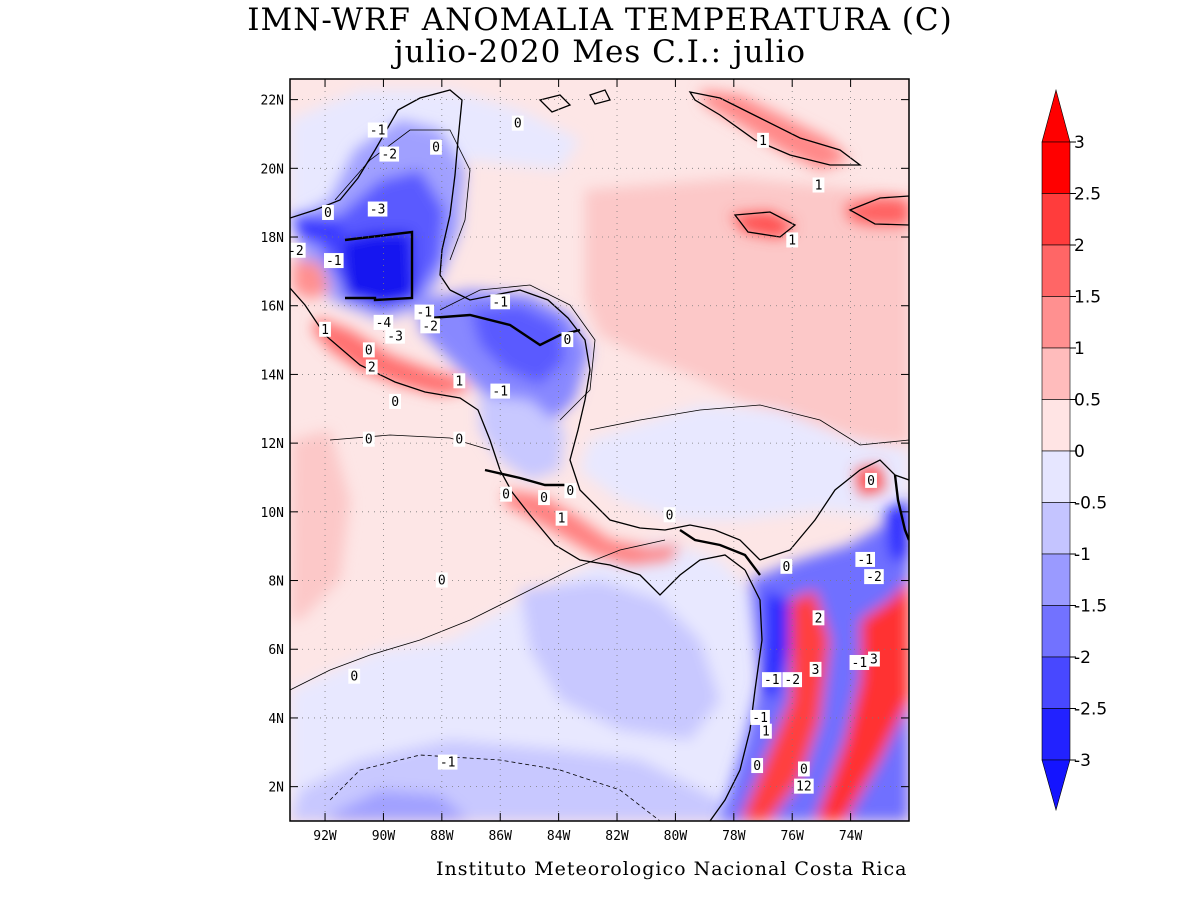 This screenshot has height=900, width=1200. What do you see at coordinates (384, 836) in the screenshot?
I see `lon-tick-label: 90W` at bounding box center [384, 836].